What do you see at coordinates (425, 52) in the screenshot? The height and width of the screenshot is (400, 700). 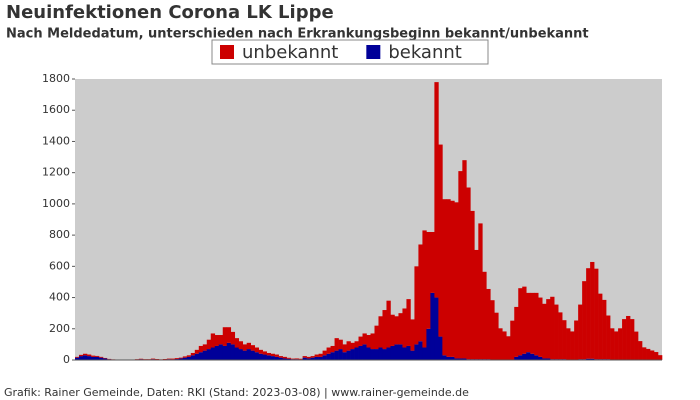 I see `legend-label: bekannt` at bounding box center [425, 52].